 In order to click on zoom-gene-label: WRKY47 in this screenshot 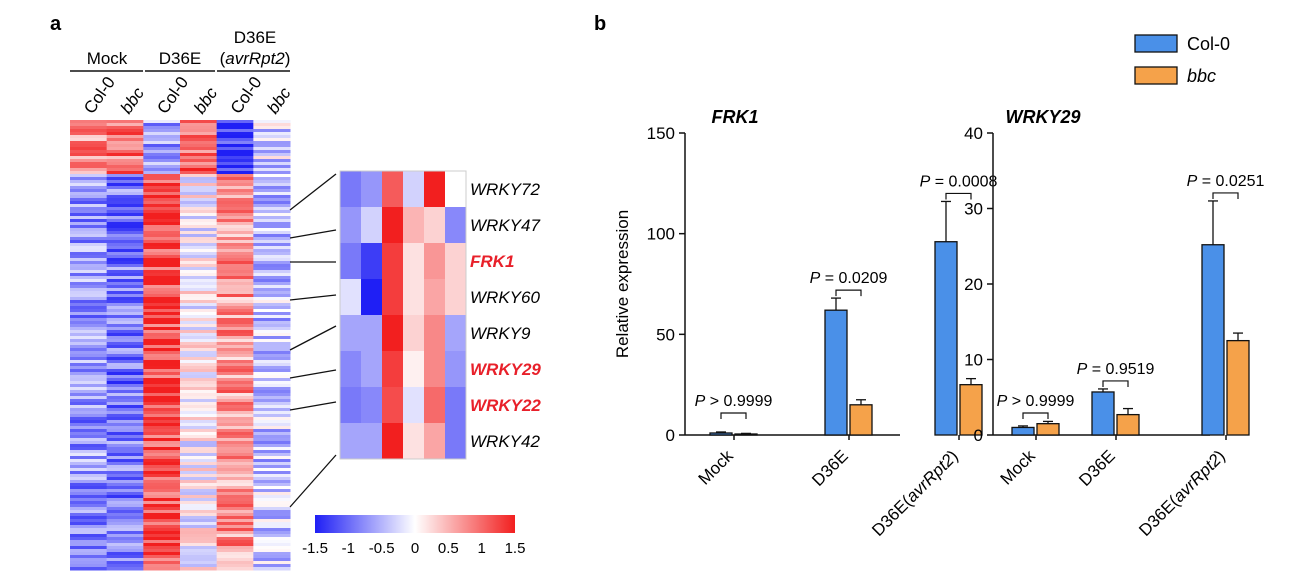, I will do `click(505, 225)`.